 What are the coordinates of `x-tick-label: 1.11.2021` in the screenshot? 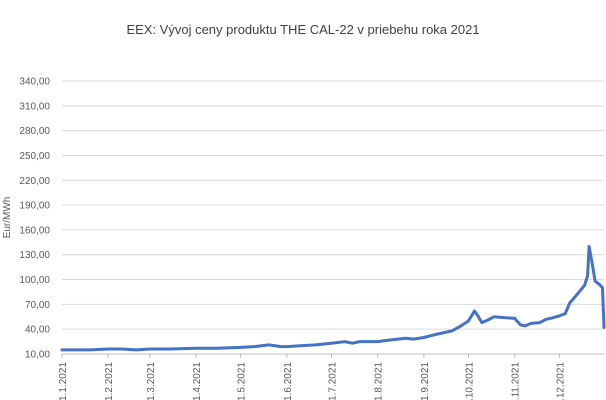 It's located at (516, 381).